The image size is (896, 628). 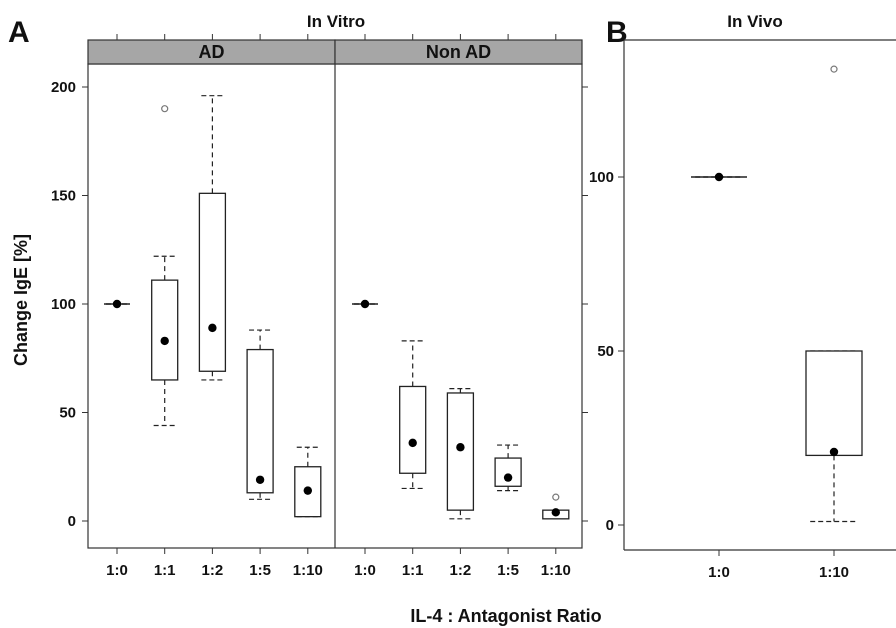 I want to click on ad-box-4-median-point, so click(x=307, y=490).